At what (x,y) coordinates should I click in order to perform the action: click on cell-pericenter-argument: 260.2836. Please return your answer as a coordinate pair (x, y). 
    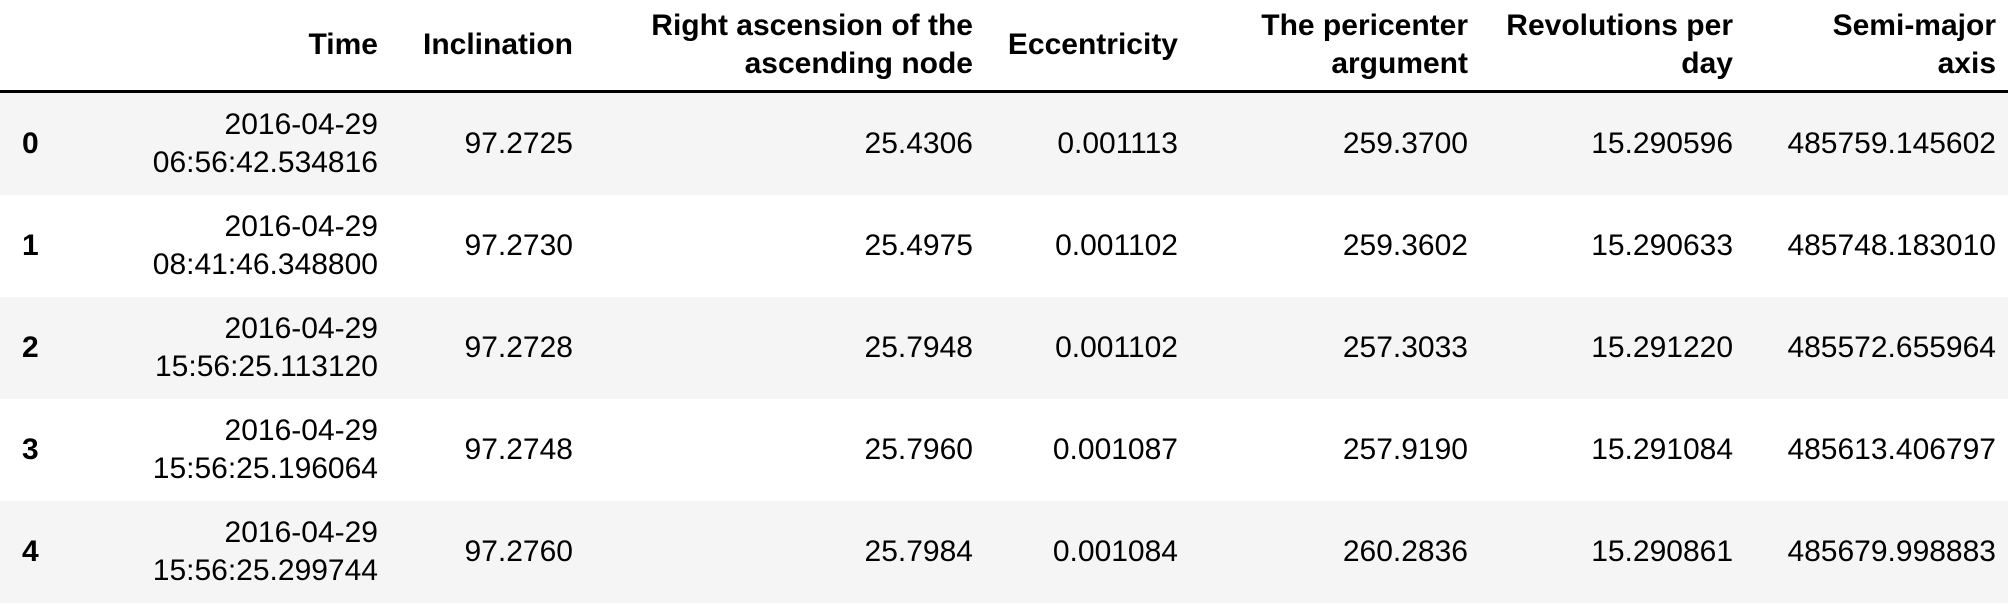
    Looking at the image, I should click on (1405, 551).